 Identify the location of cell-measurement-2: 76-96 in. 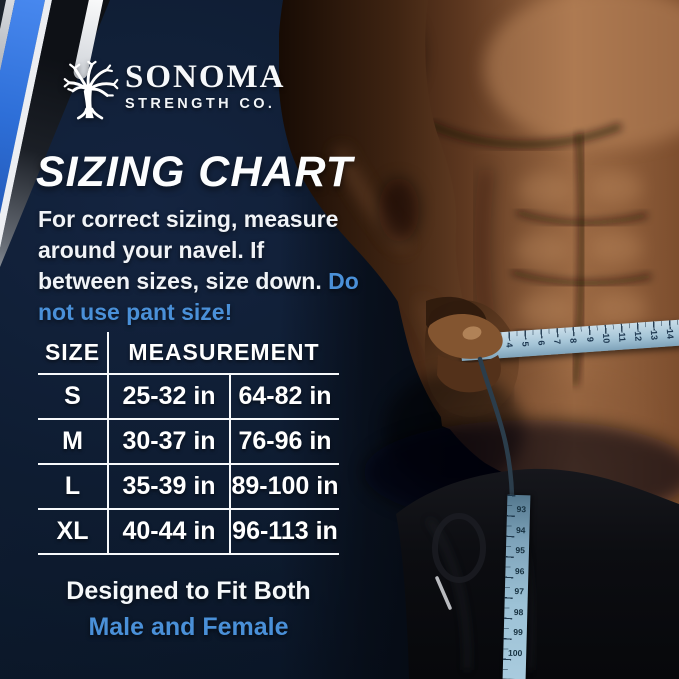
(285, 441).